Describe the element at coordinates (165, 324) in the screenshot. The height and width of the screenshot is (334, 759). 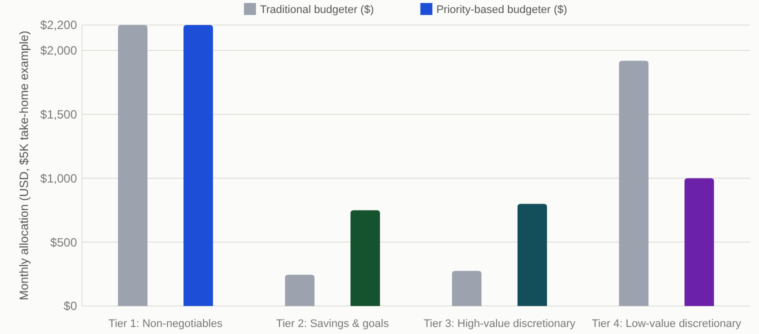
I see `x-tick-label: Tier 1: Non-negotiables` at that location.